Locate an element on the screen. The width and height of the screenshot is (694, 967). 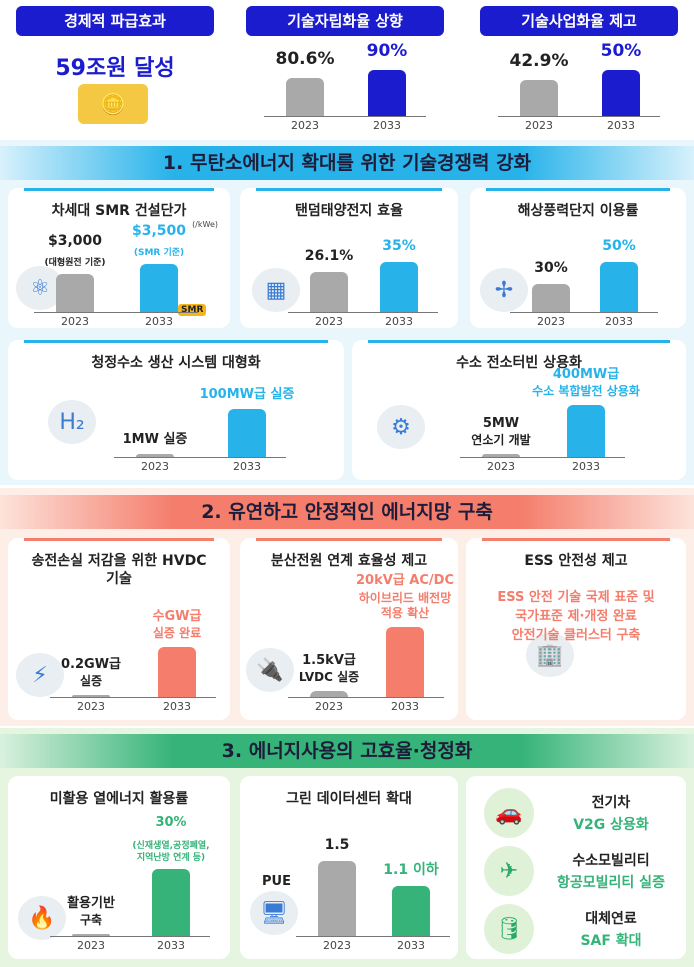
smr-badge: SMR is located at coordinates (192, 310).